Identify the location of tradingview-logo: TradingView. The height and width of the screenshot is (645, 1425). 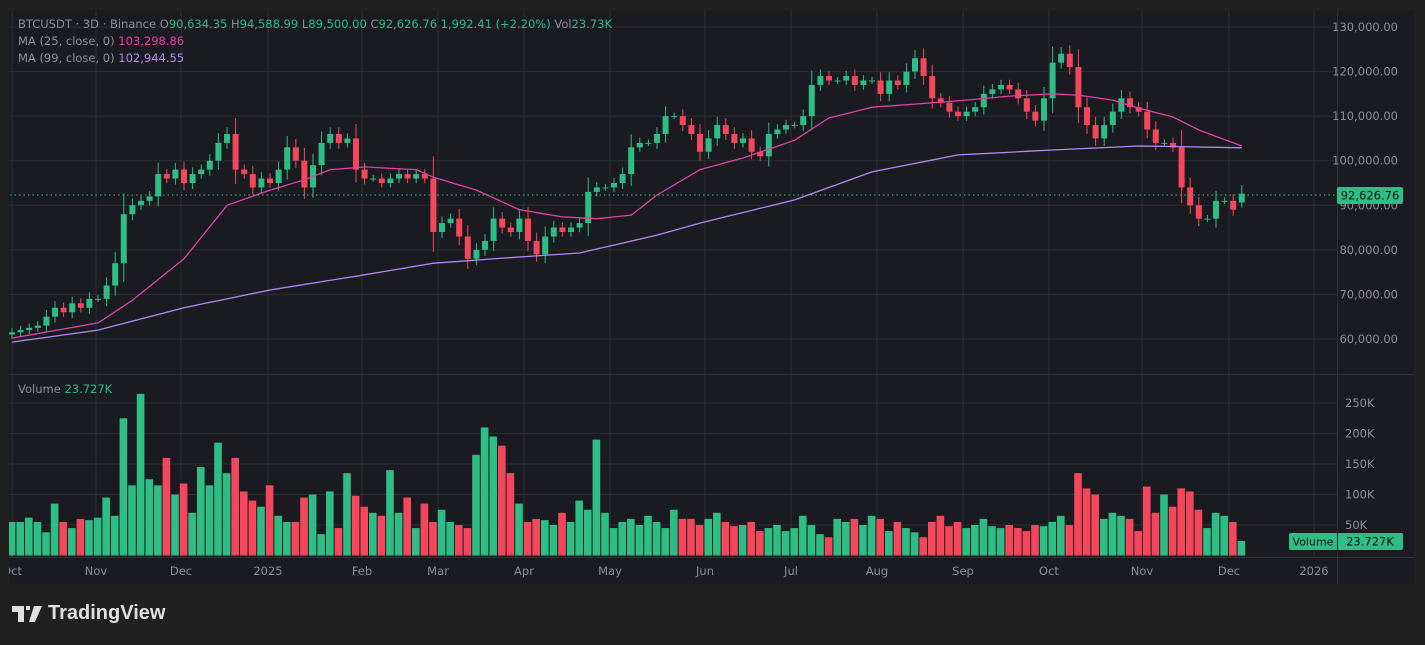
(88, 613).